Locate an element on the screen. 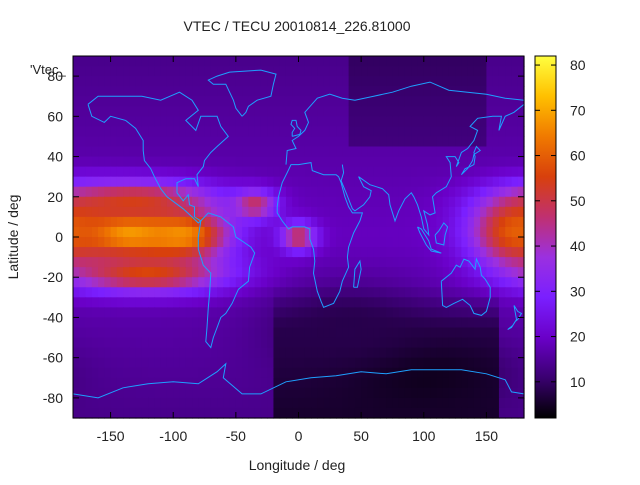 The image size is (640, 485). x-tick-label: -50 is located at coordinates (236, 436).